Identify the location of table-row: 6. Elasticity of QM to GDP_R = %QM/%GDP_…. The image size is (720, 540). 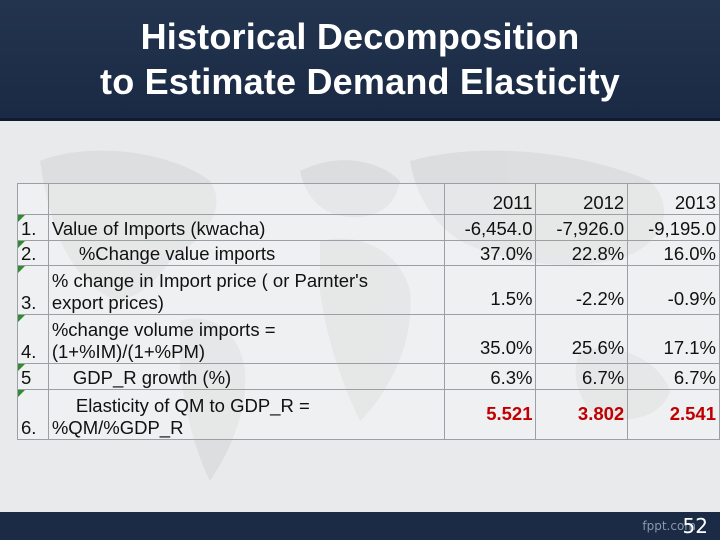
(368, 414).